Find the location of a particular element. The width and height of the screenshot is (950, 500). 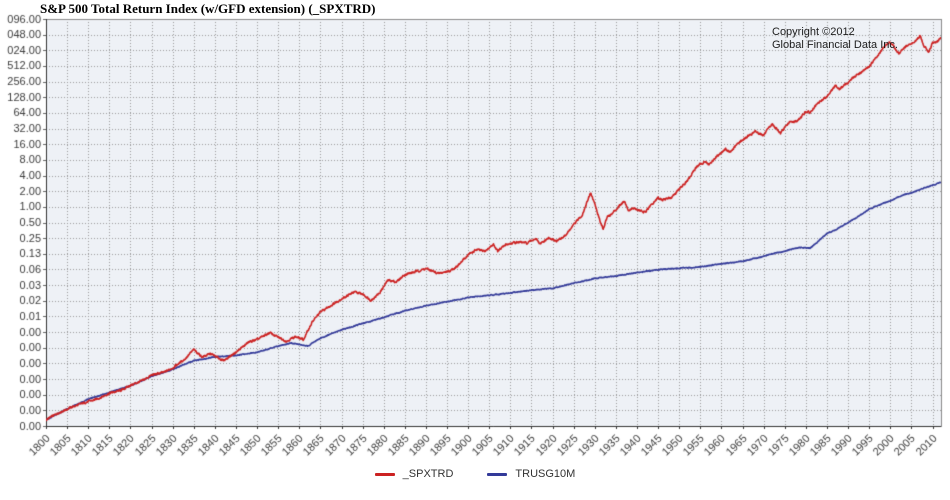

series-line-swatch-red is located at coordinates (384, 474).